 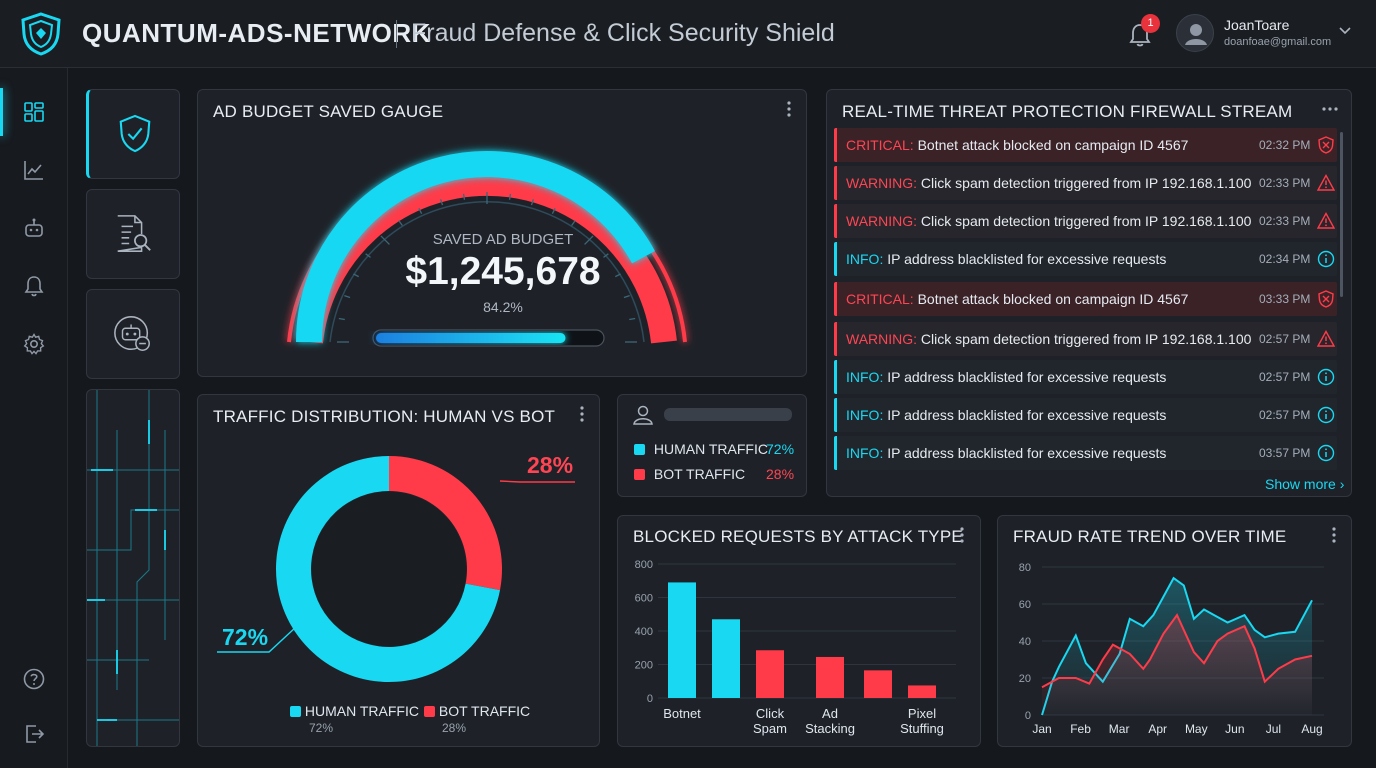 What do you see at coordinates (1025, 642) in the screenshot?
I see `trend-y-tick-label: 40` at bounding box center [1025, 642].